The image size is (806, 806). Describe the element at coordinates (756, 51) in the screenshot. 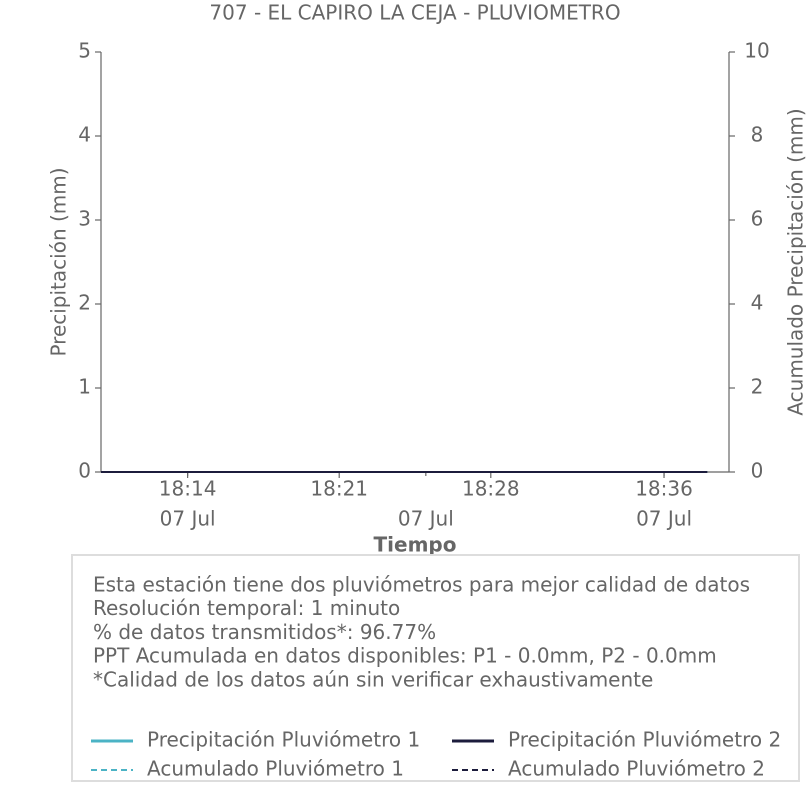

I see `y2-tick-label: 10` at that location.